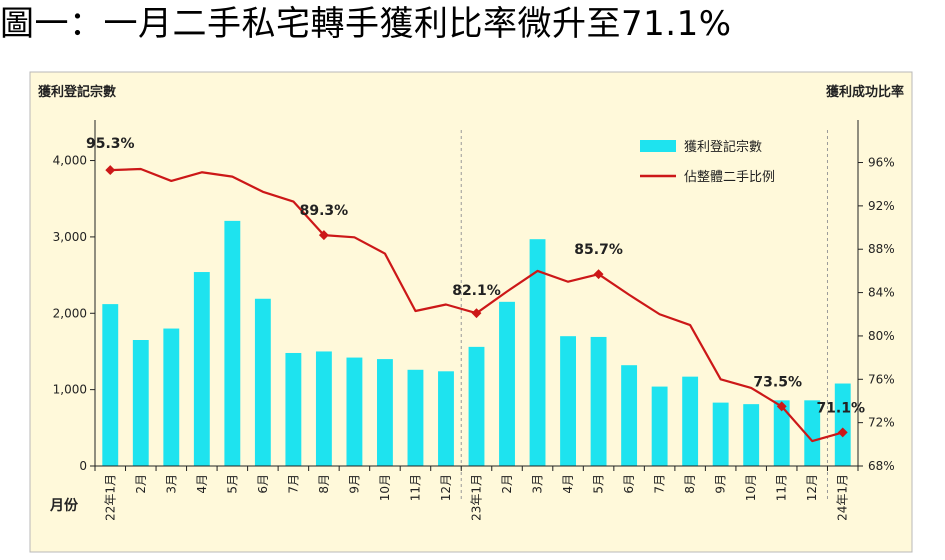  What do you see at coordinates (110, 497) in the screenshot?
I see `x-tick-label: 22年1月` at bounding box center [110, 497].